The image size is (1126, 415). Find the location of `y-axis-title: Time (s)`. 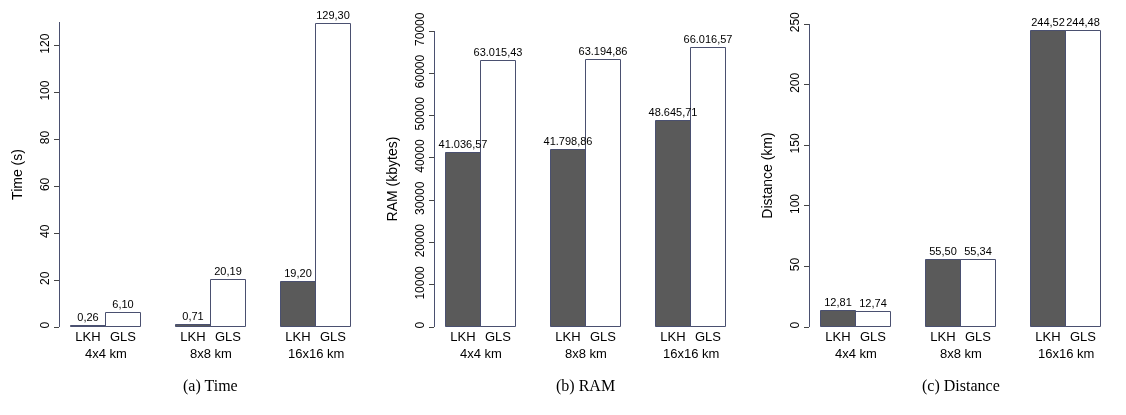

y-axis-title: Time (s) is located at coordinates (17, 174).